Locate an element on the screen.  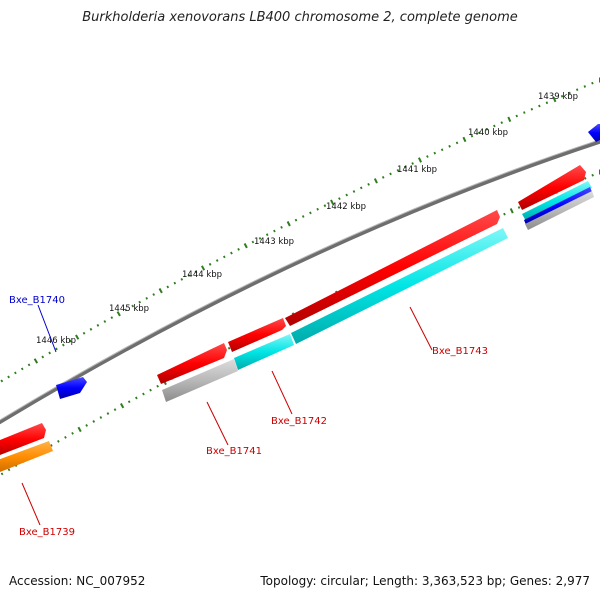
gene-label-1742: Bxe_B1742 is located at coordinates (299, 421).